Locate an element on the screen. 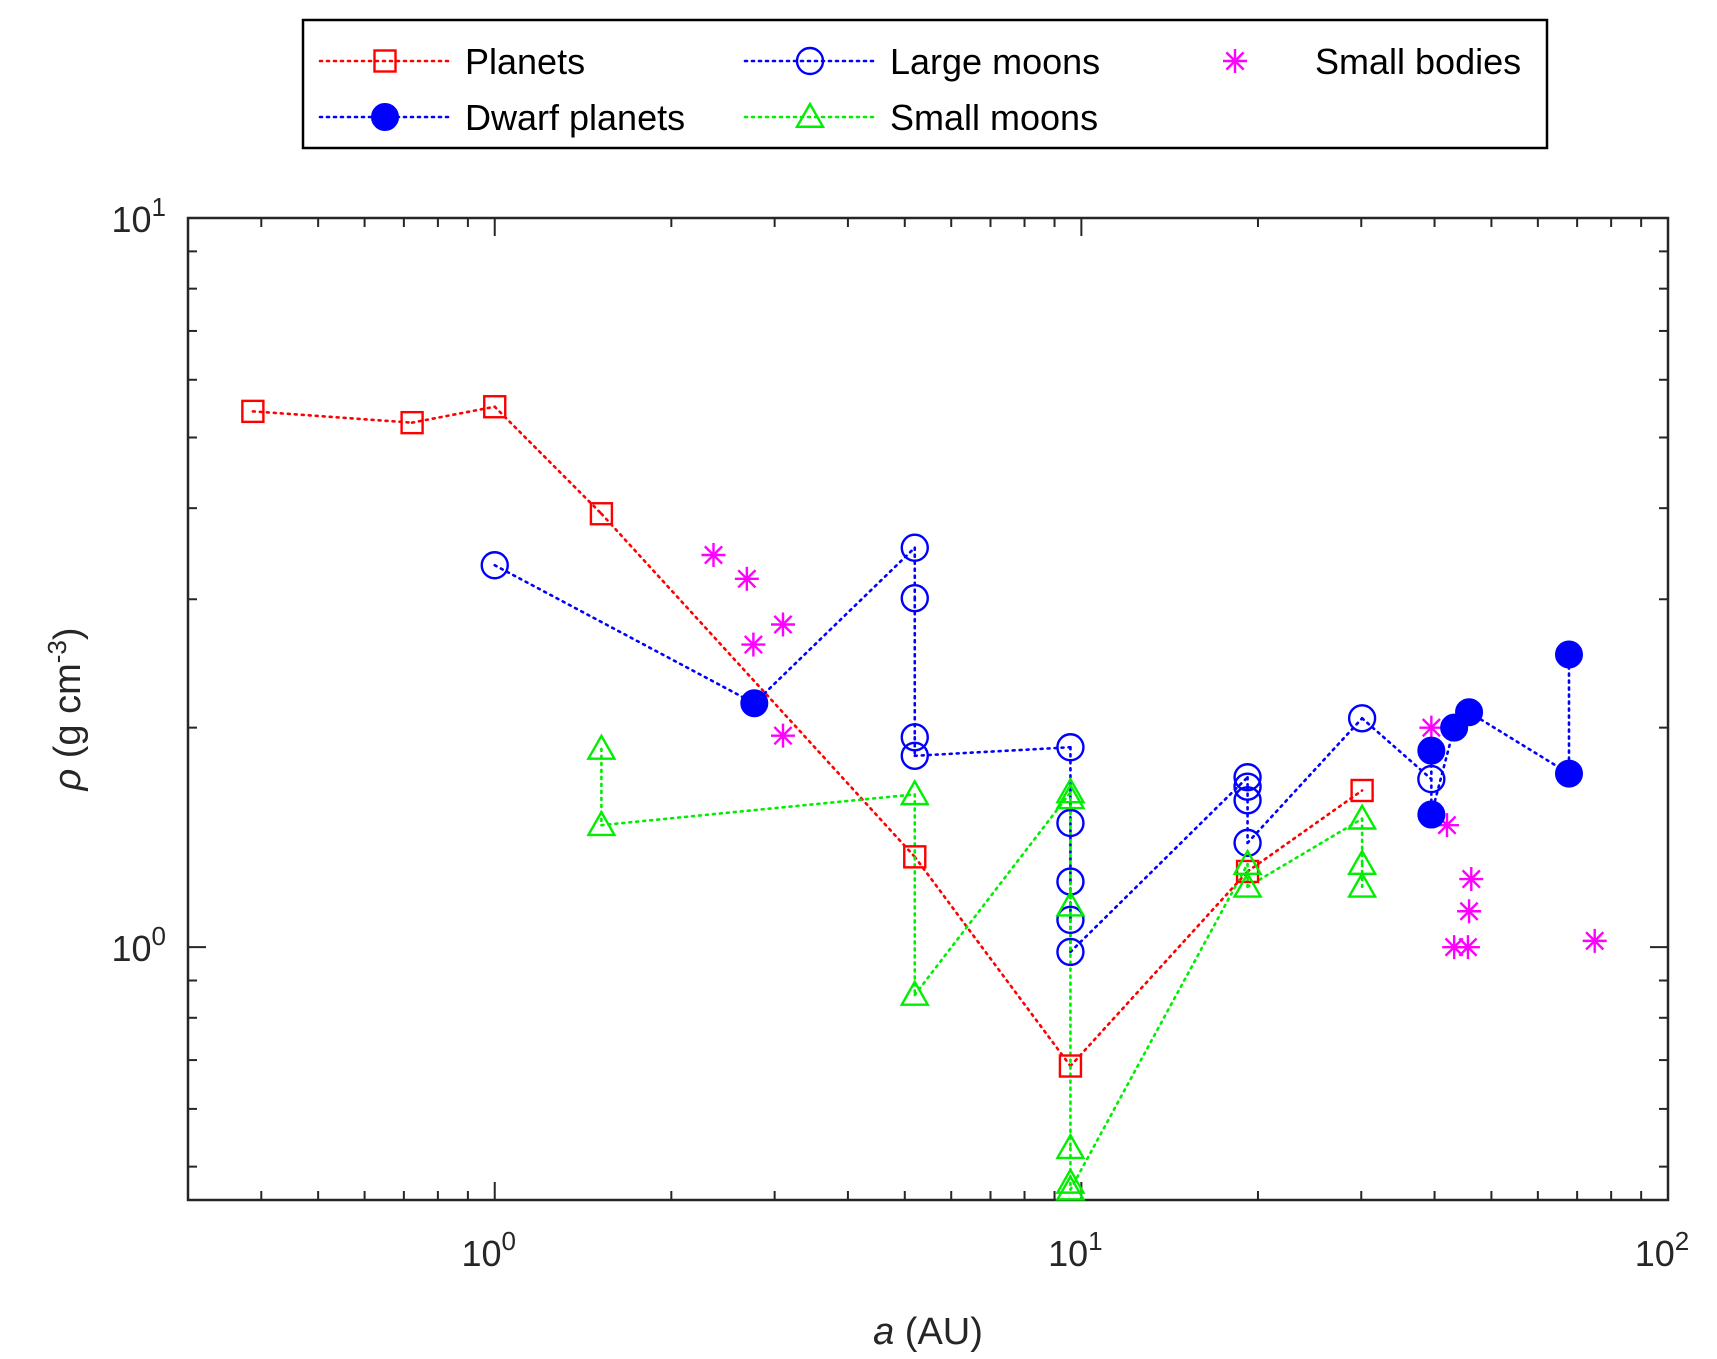 This screenshot has width=1717, height=1359. x-tick-label: 10⁰ is located at coordinates (488, 1250).